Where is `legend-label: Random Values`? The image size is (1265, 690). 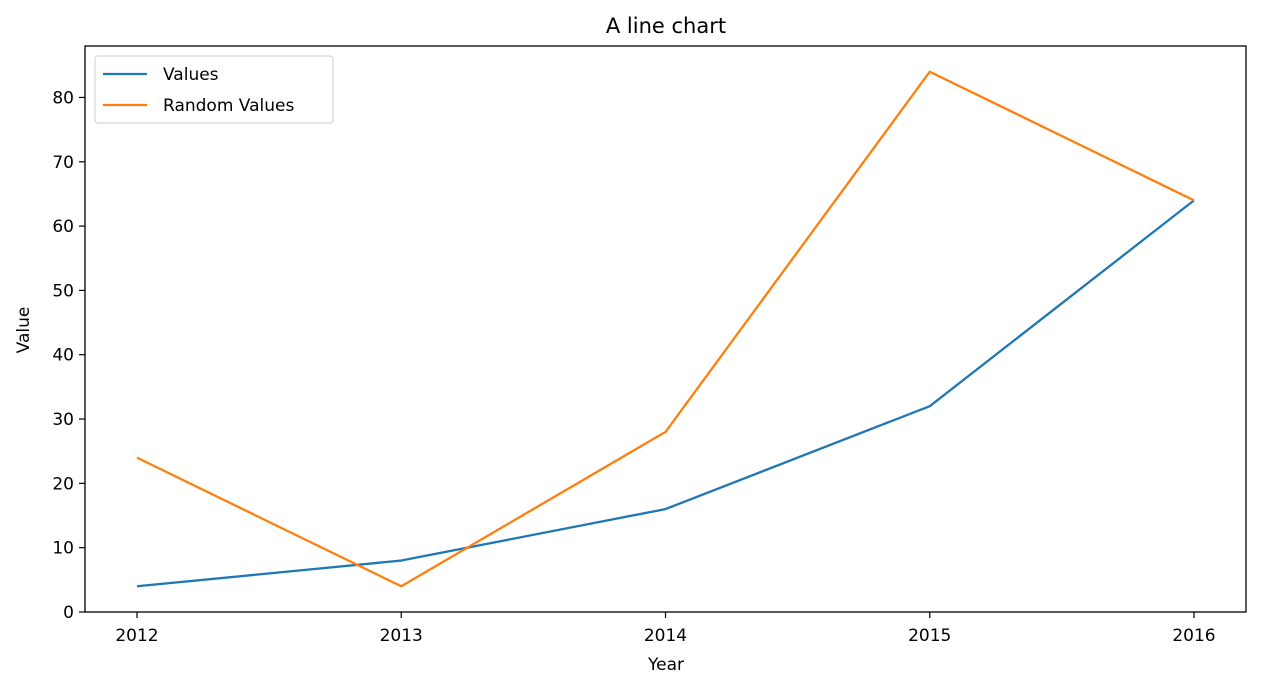
legend-label: Random Values is located at coordinates (228, 106).